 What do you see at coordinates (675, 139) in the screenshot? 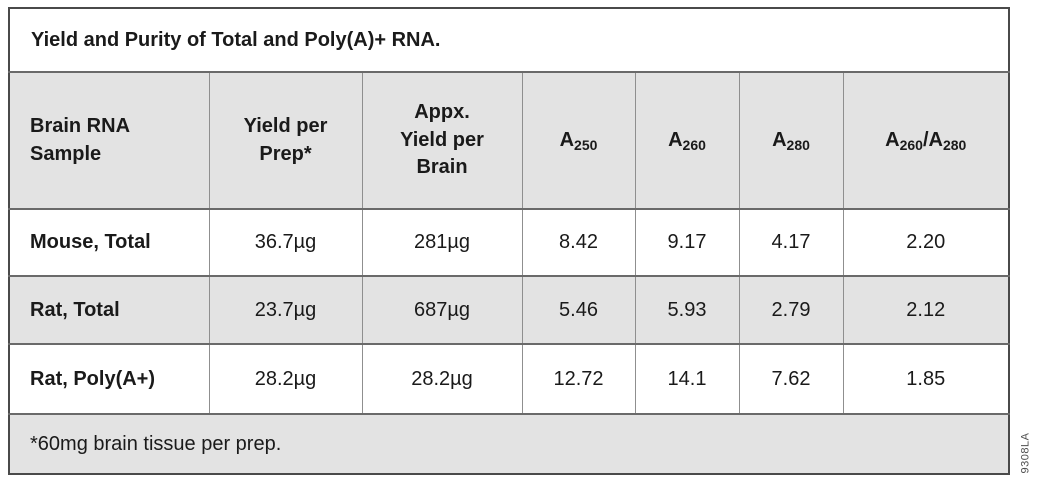
I see `a260-symbol: A` at bounding box center [675, 139].